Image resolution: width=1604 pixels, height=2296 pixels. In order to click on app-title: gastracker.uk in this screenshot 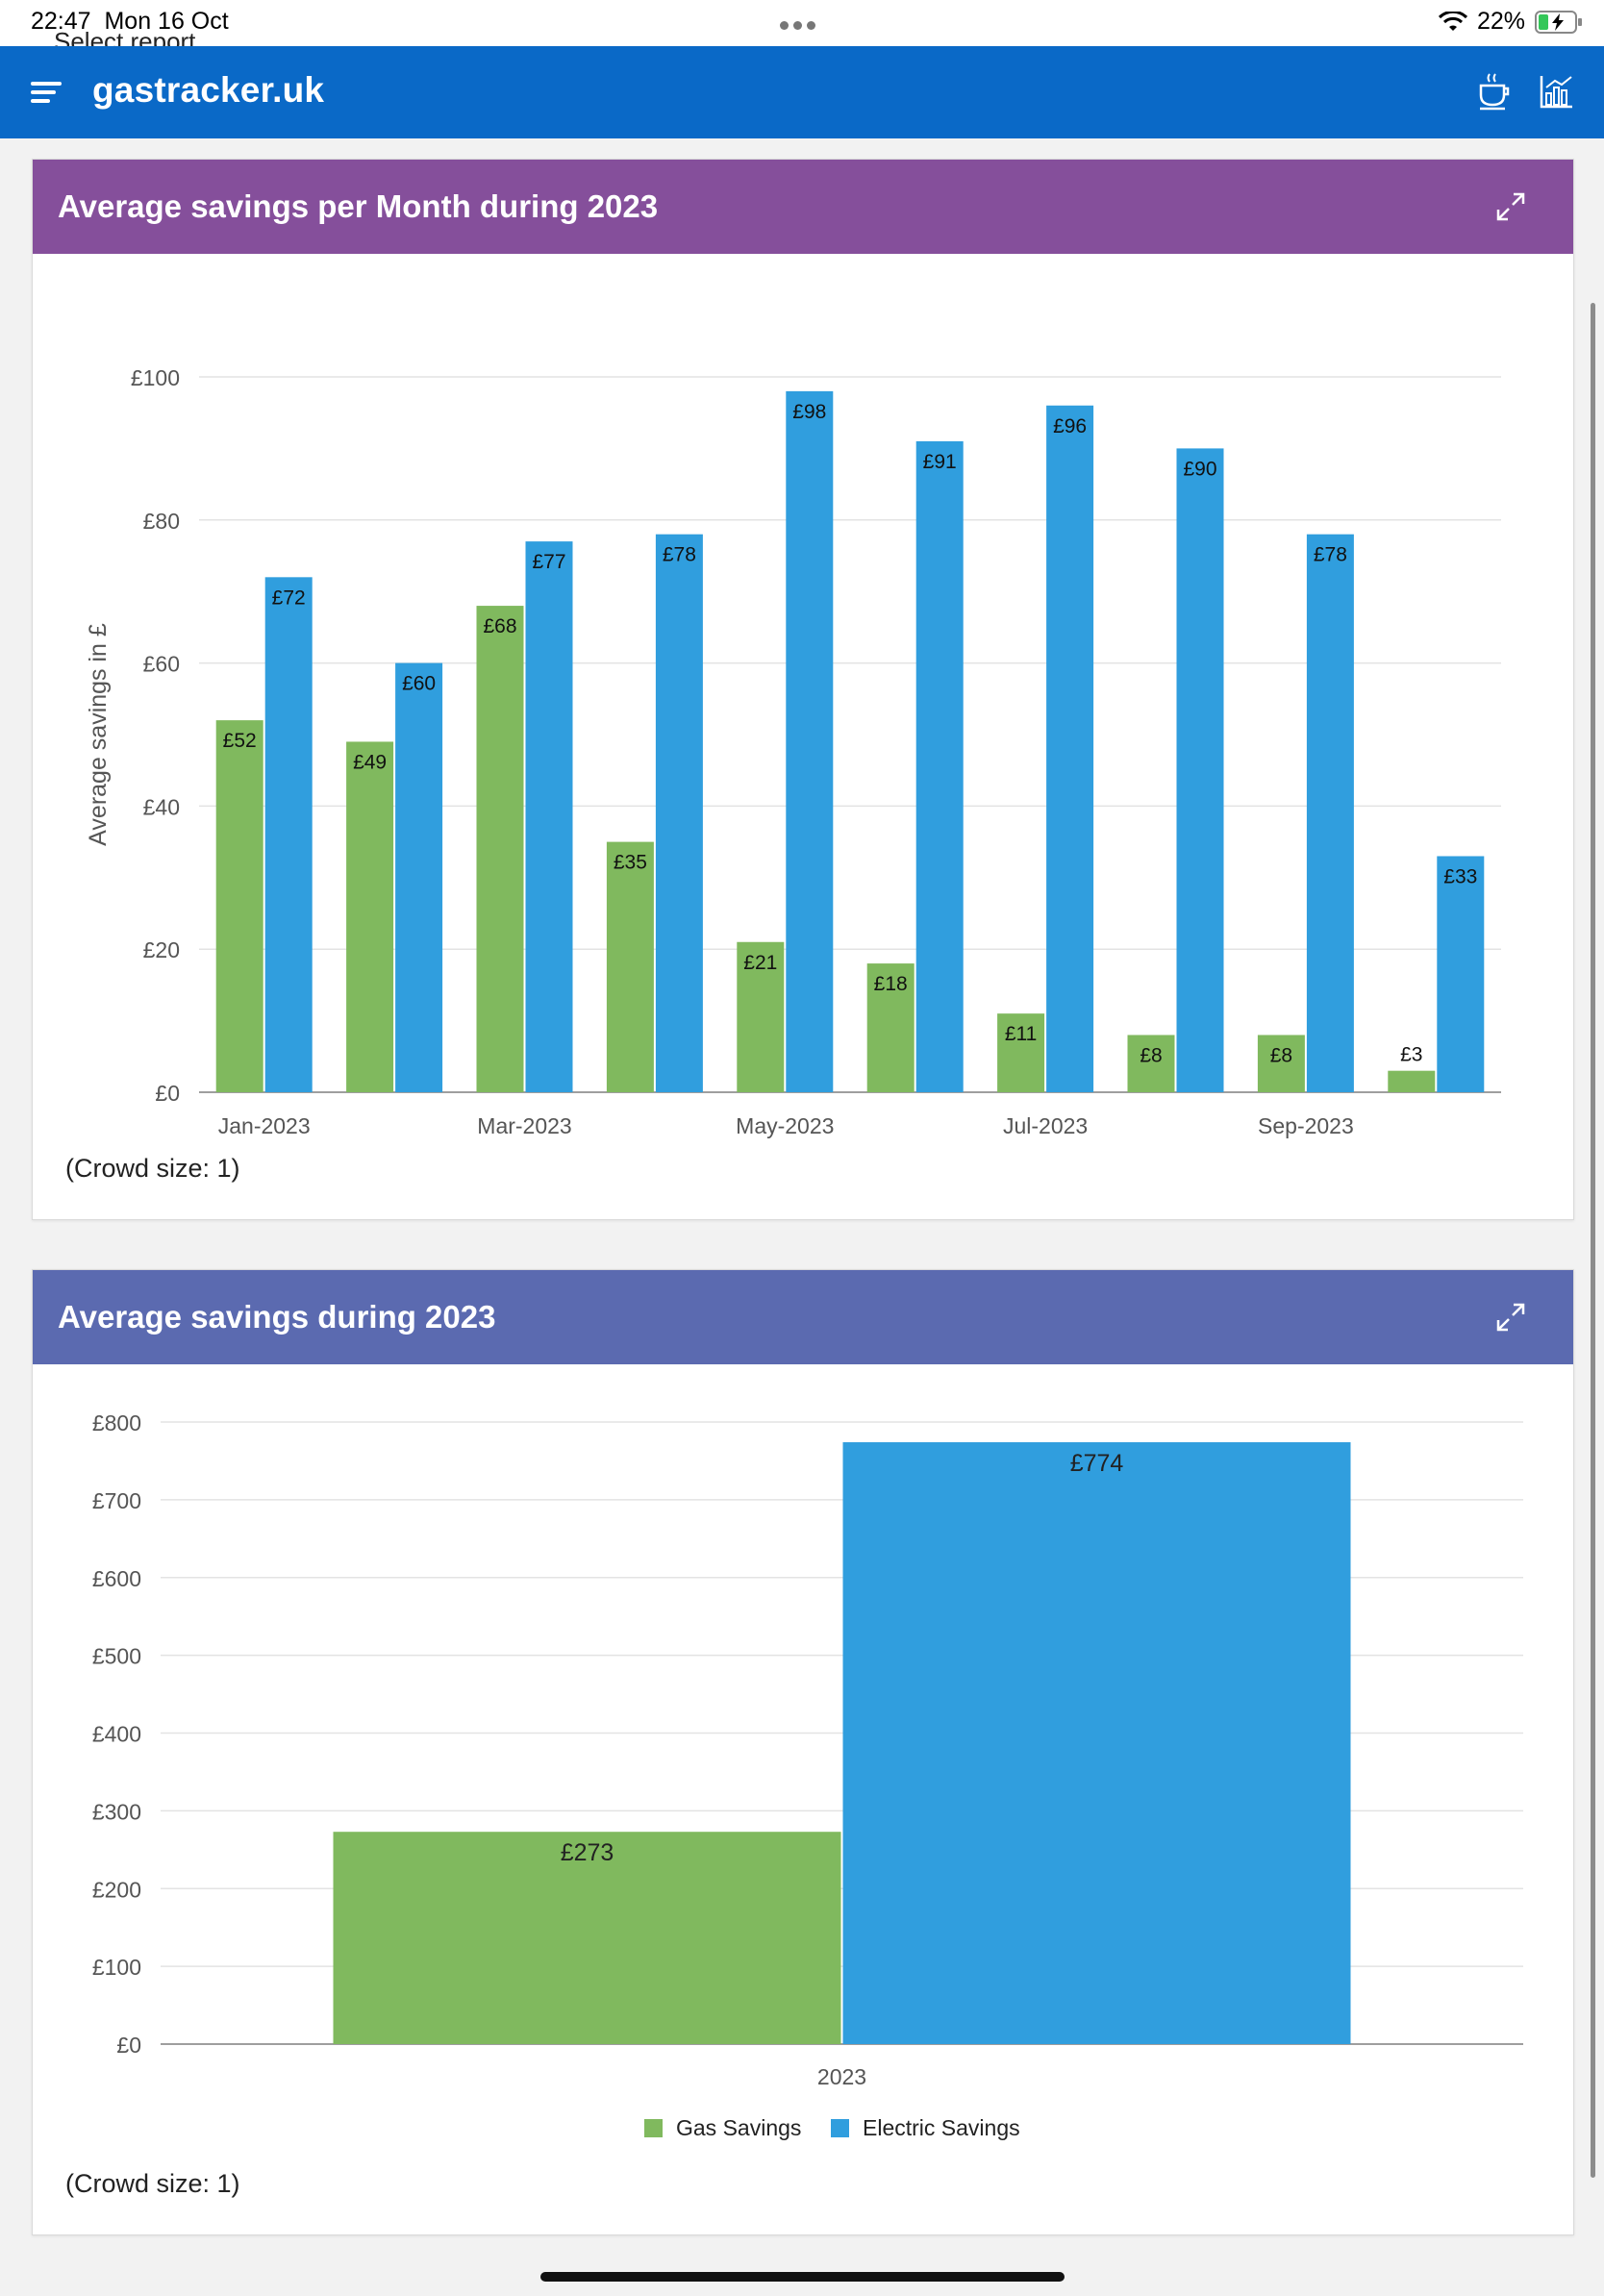, I will do `click(208, 90)`.